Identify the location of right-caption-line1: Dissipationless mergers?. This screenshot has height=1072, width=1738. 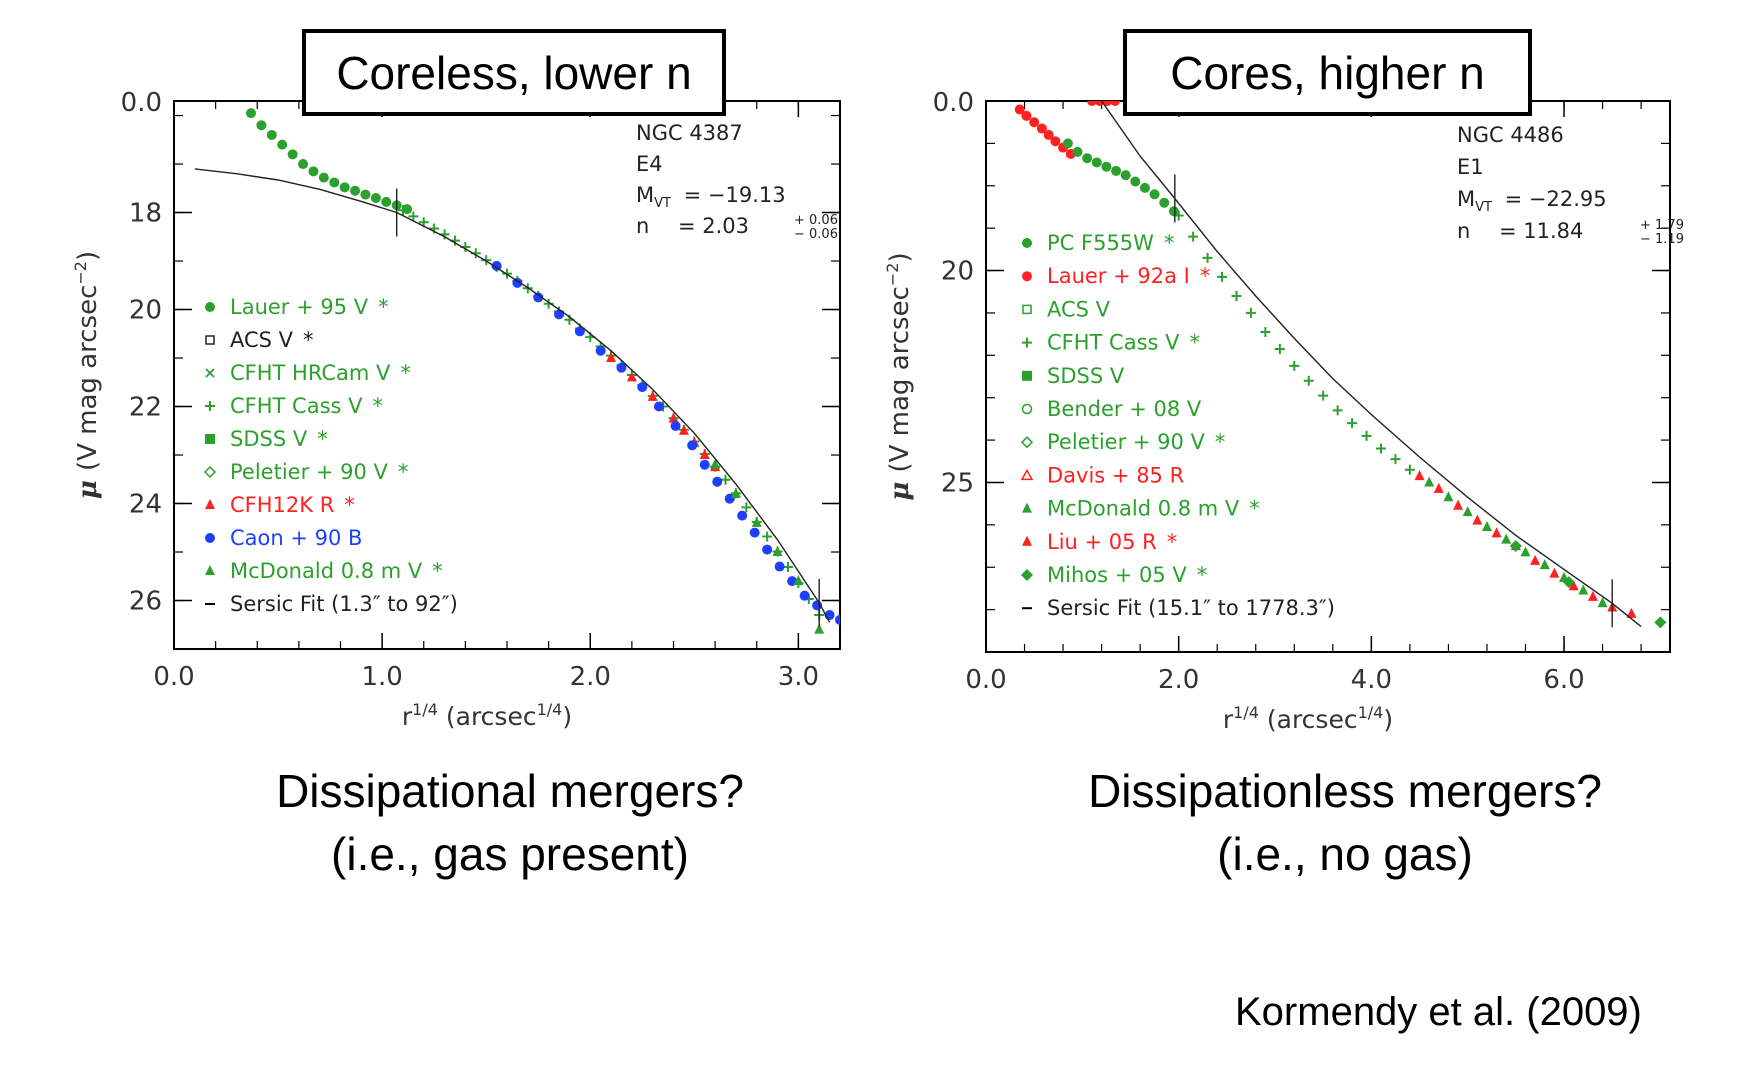
(1345, 791).